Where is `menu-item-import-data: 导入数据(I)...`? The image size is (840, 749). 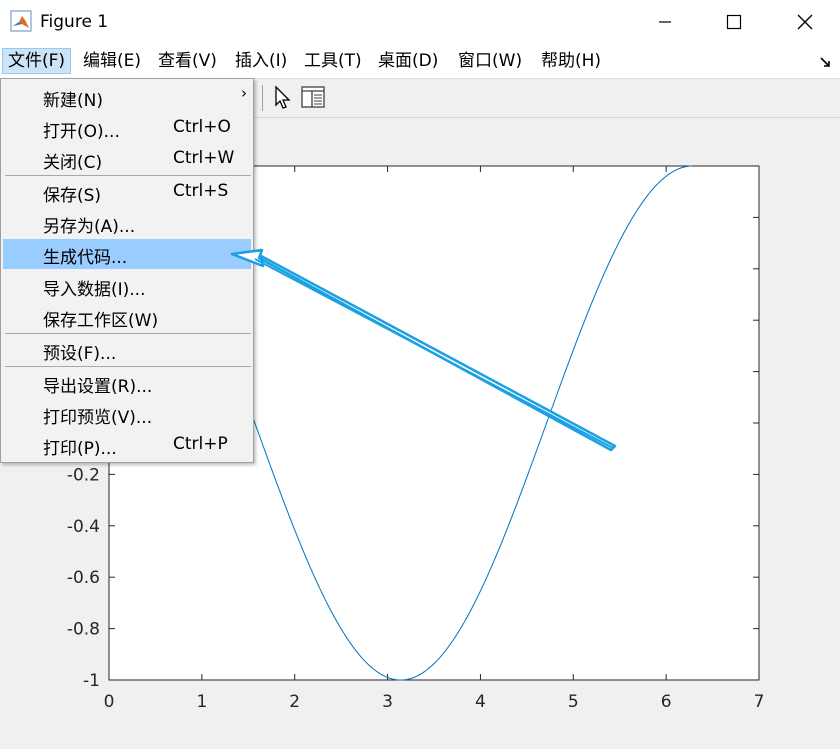 menu-item-import-data: 导入数据(I)... is located at coordinates (127, 286).